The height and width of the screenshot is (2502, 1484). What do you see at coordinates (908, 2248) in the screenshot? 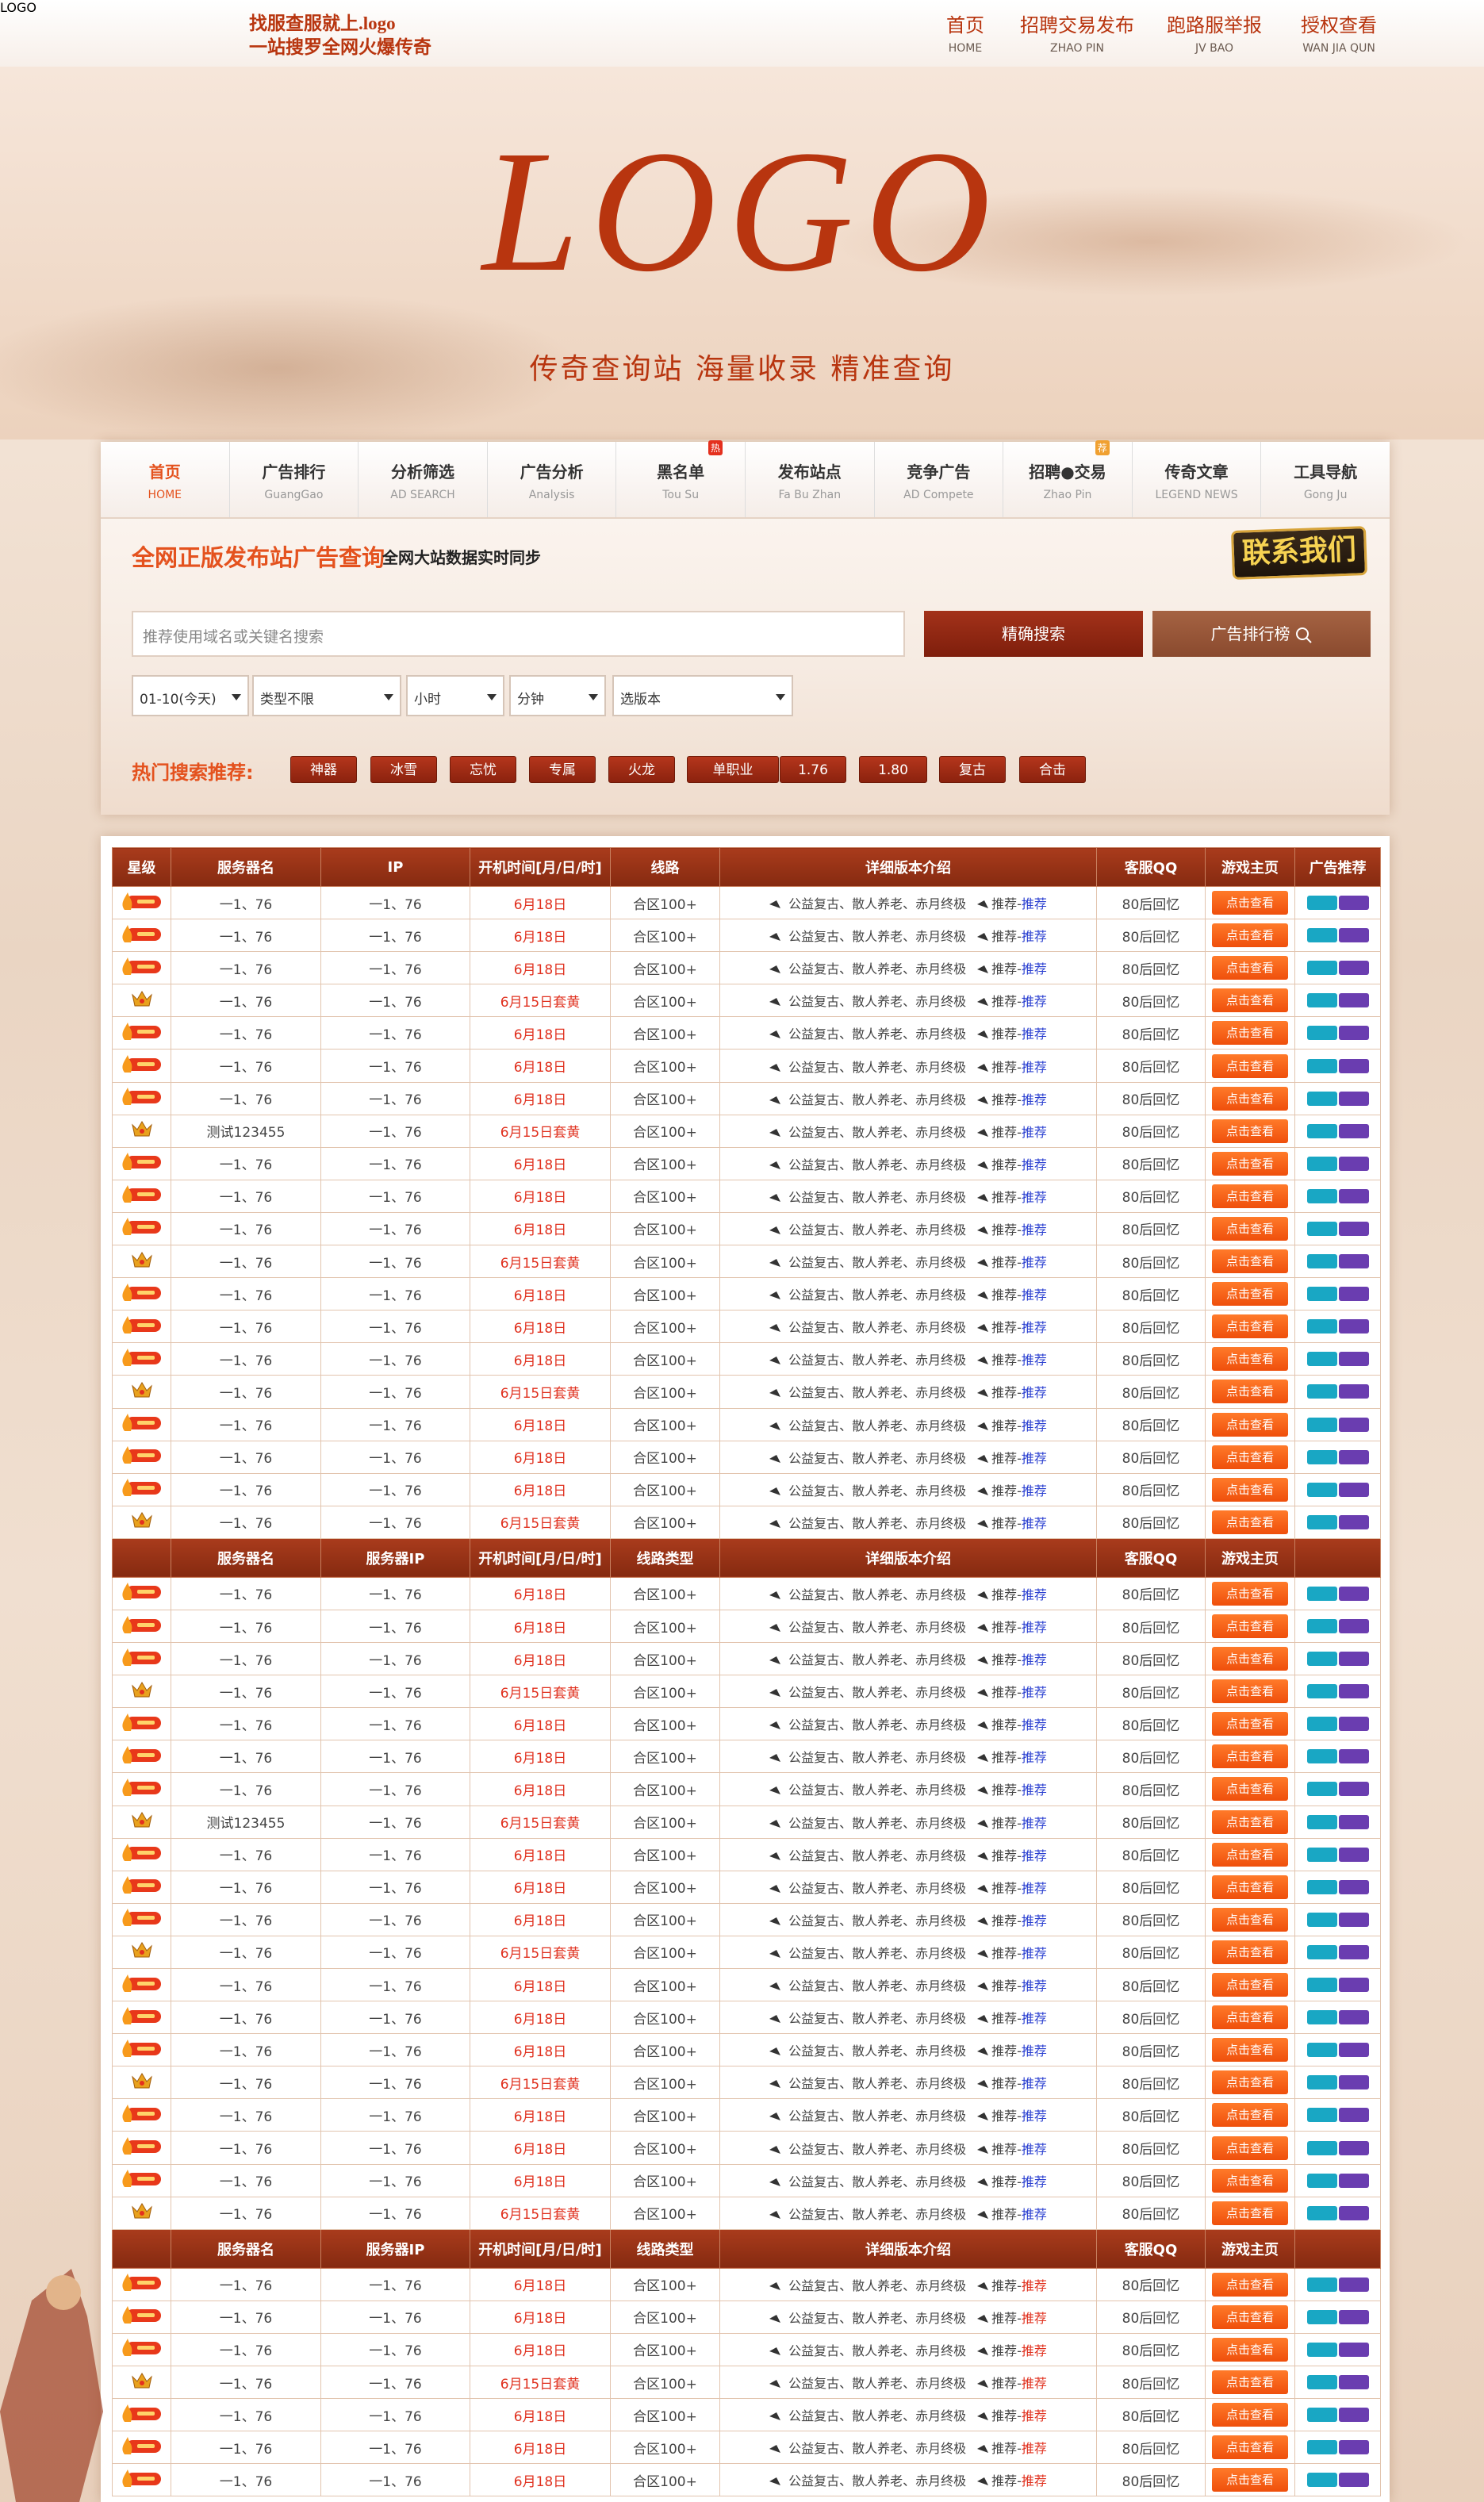
I see `column-header: 详细版本介绍` at bounding box center [908, 2248].